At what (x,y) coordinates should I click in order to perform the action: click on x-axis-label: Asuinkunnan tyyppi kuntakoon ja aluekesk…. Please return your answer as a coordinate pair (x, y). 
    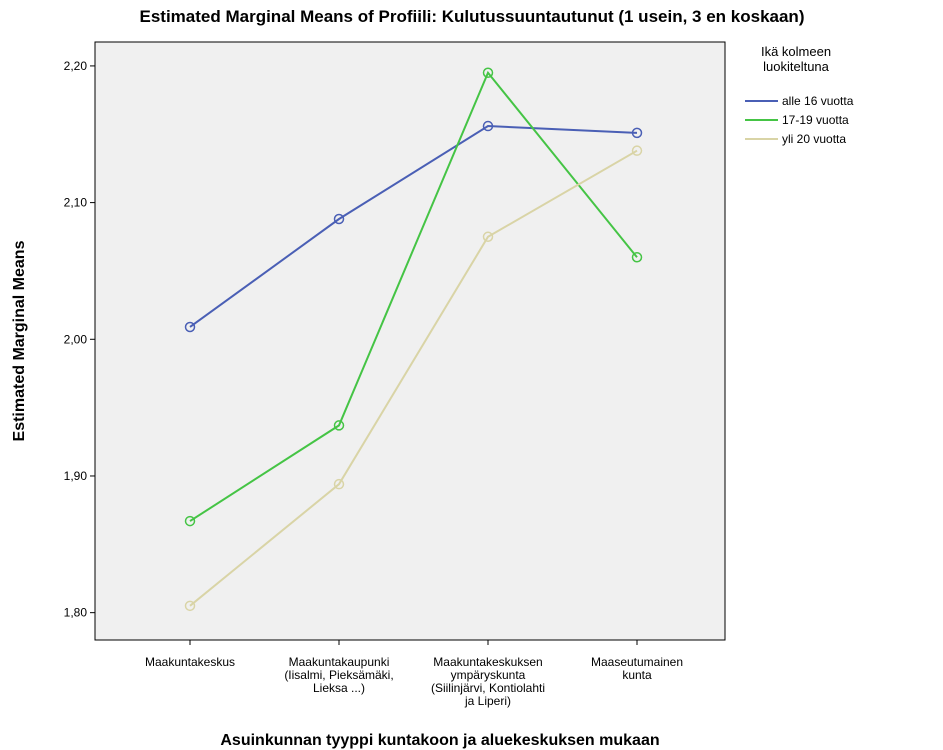
    Looking at the image, I should click on (439, 740).